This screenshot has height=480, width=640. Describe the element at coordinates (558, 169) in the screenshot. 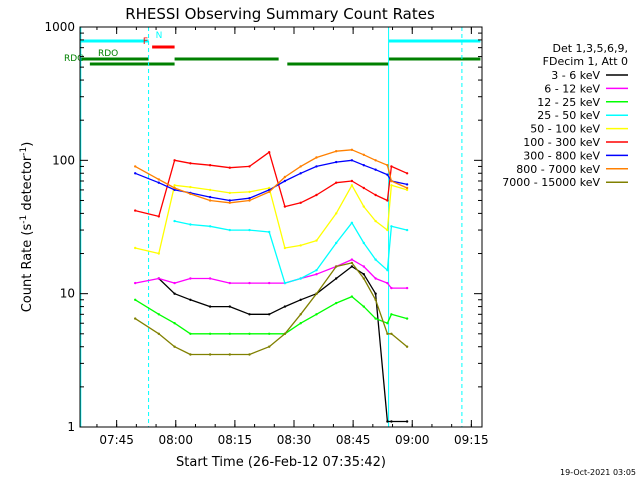

I see `legend-label-7: 800 - 7000 keV` at that location.